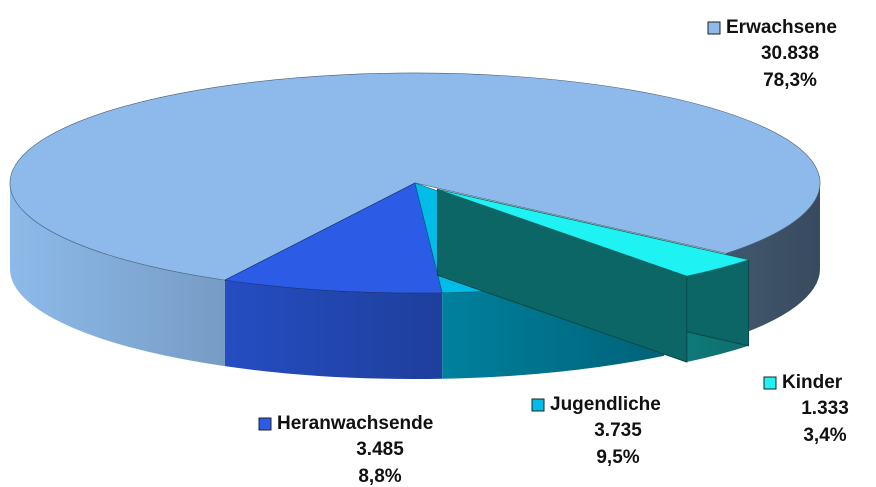  Describe the element at coordinates (812, 382) in the screenshot. I see `slice-label: Kinder` at that location.